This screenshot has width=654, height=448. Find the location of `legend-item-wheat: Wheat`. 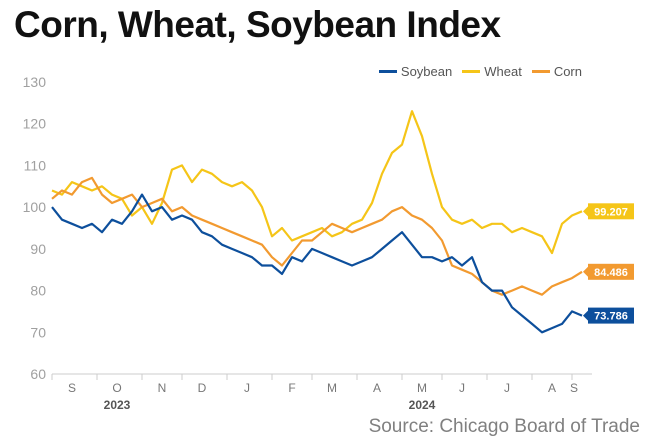

legend-item-wheat: Wheat is located at coordinates (492, 71).